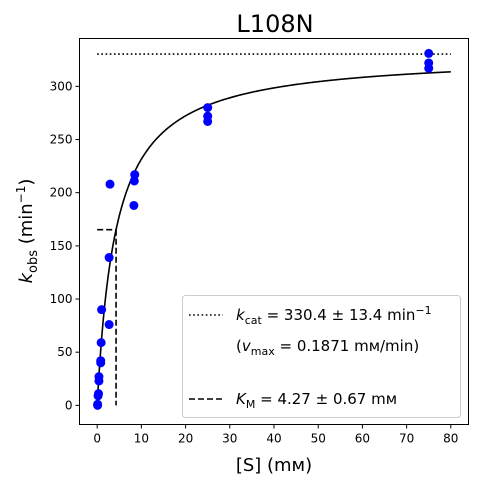 The image size is (477, 484). I want to click on y-tick-label: 0, so click(69, 405).